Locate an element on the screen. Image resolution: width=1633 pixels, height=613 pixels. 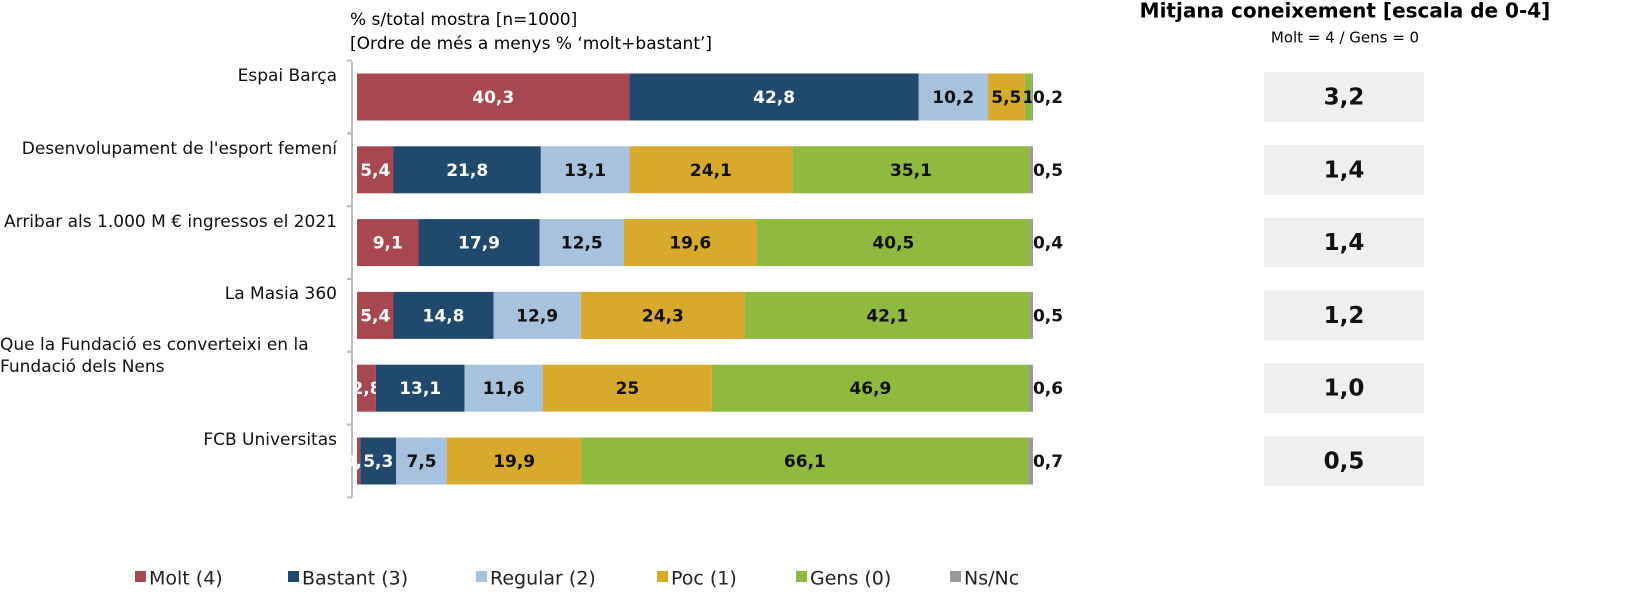
value-label: 24,3 is located at coordinates (663, 316).